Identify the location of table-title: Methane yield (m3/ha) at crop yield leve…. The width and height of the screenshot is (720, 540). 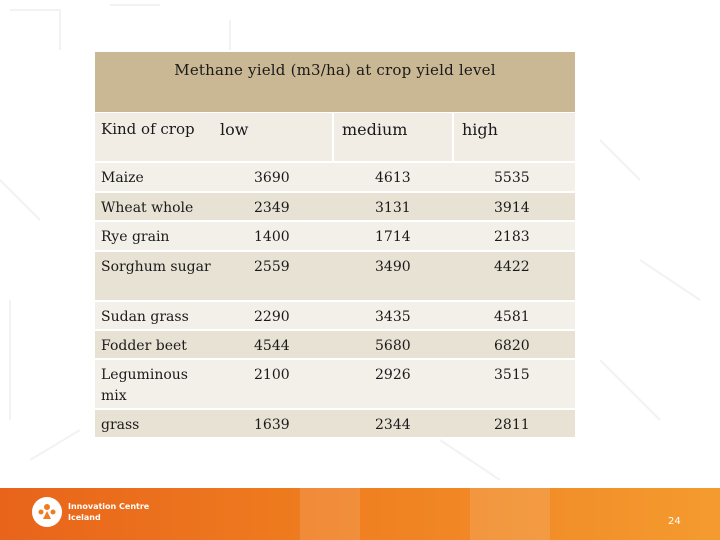
(335, 82).